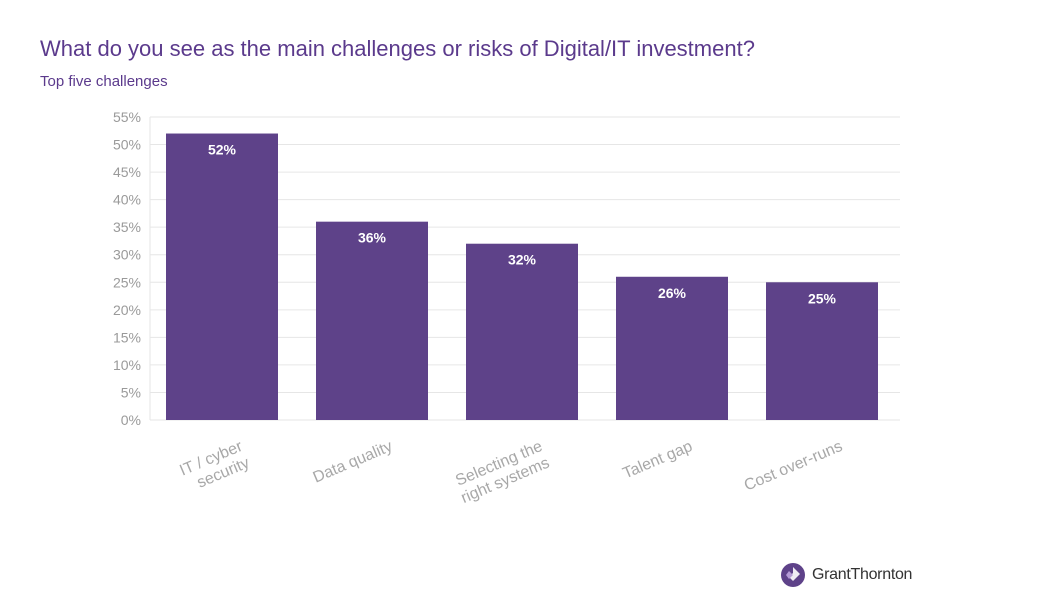  Describe the element at coordinates (127, 117) in the screenshot. I see `y-tick-label: 55%` at that location.